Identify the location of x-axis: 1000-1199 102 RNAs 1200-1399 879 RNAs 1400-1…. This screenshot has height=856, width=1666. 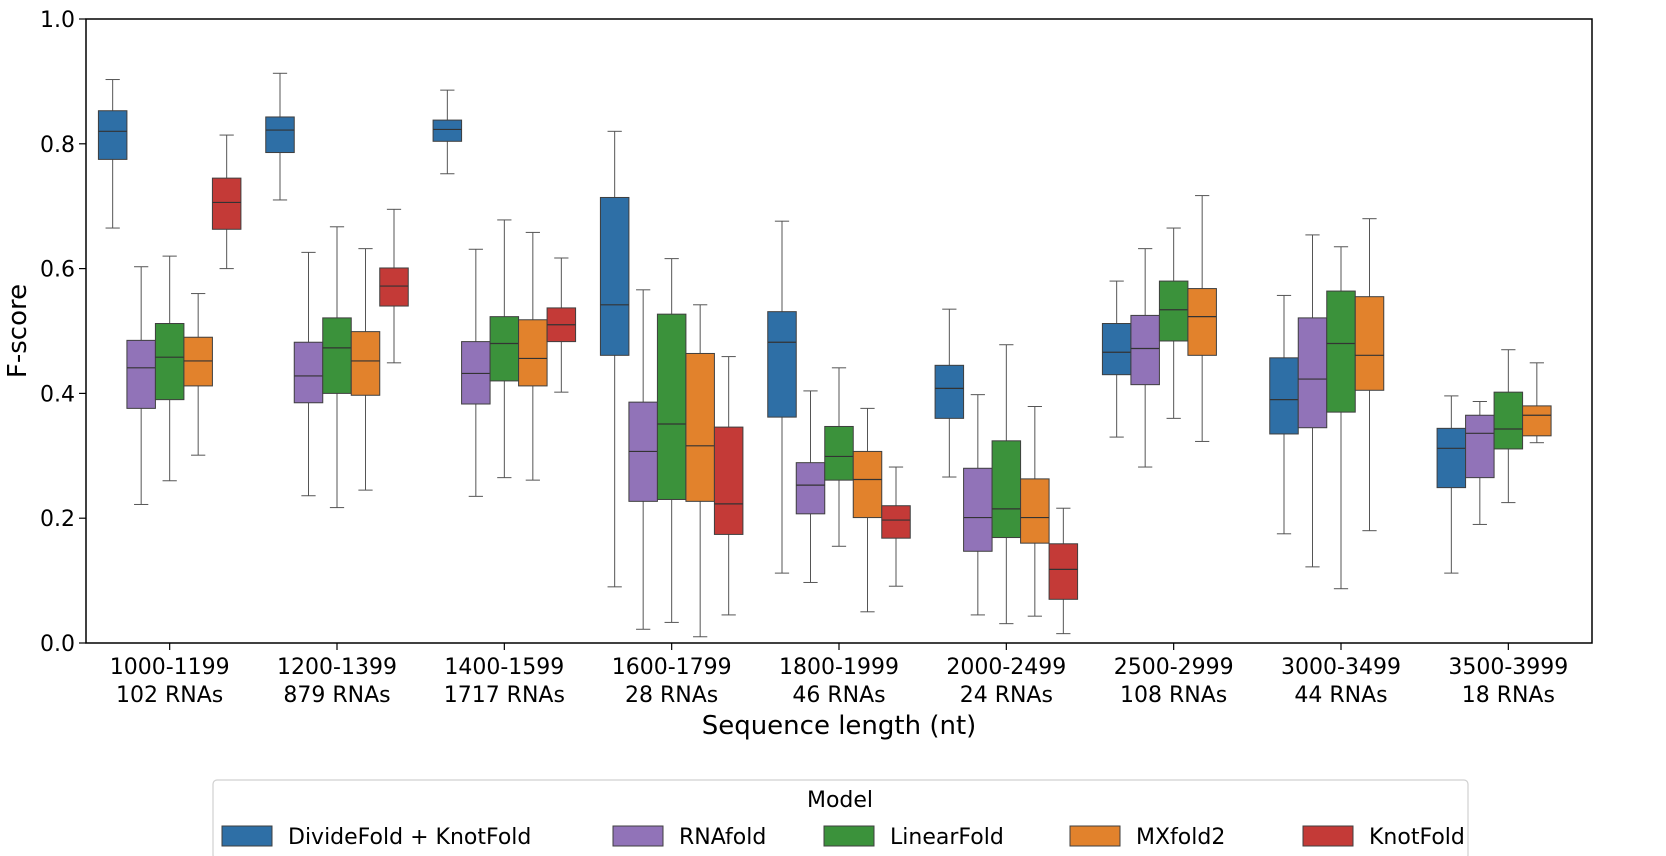
(839, 675).